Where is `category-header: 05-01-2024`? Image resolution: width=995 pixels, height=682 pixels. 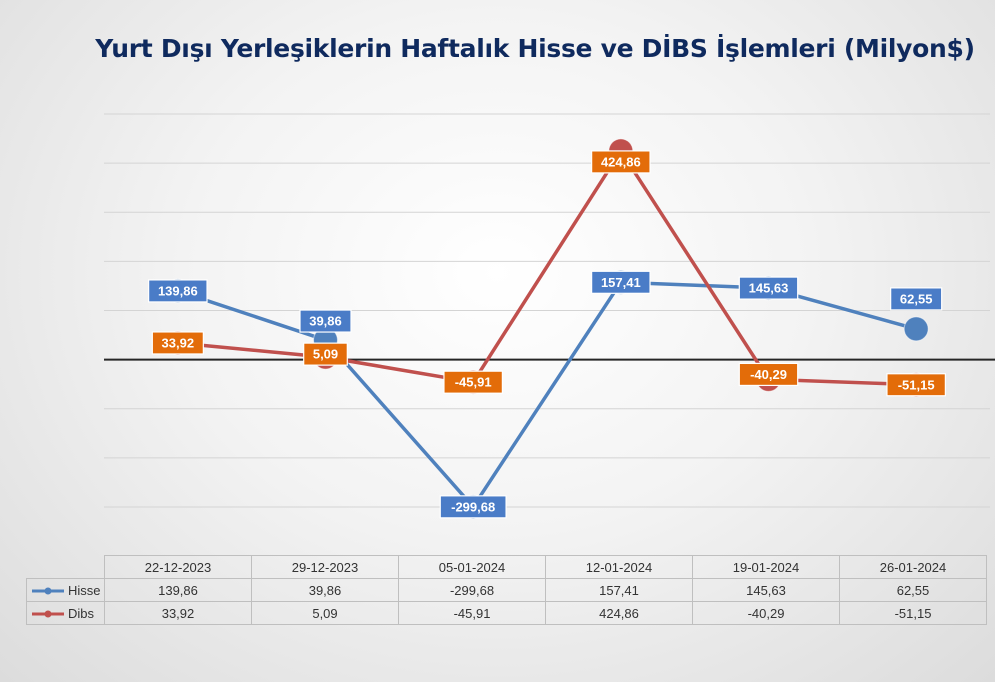
category-header: 05-01-2024 is located at coordinates (472, 567).